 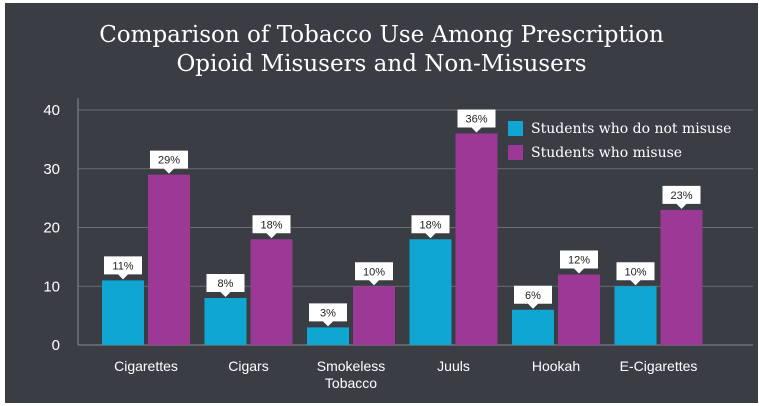 I want to click on x-tick-label: Cigarettes, so click(x=146, y=366).